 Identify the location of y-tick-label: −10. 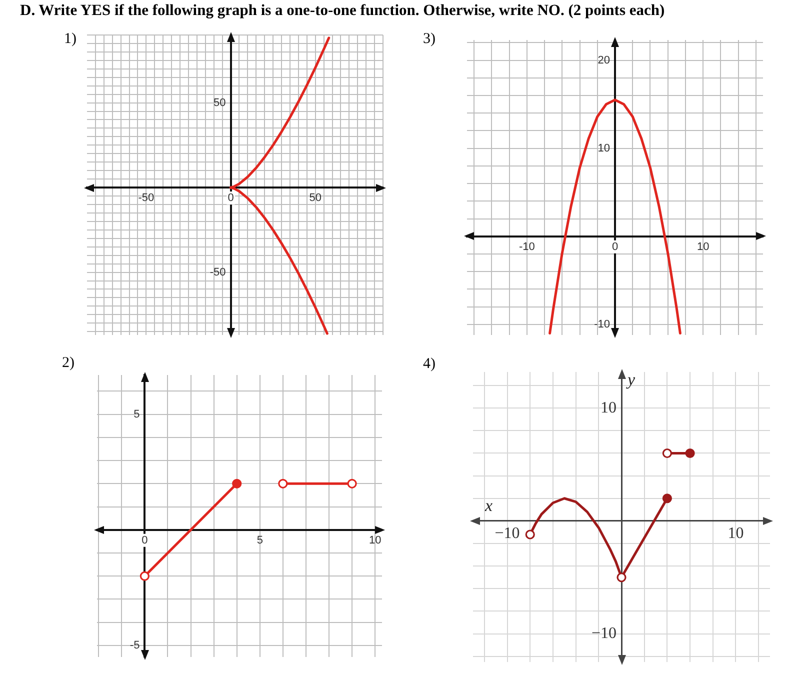
(603, 633).